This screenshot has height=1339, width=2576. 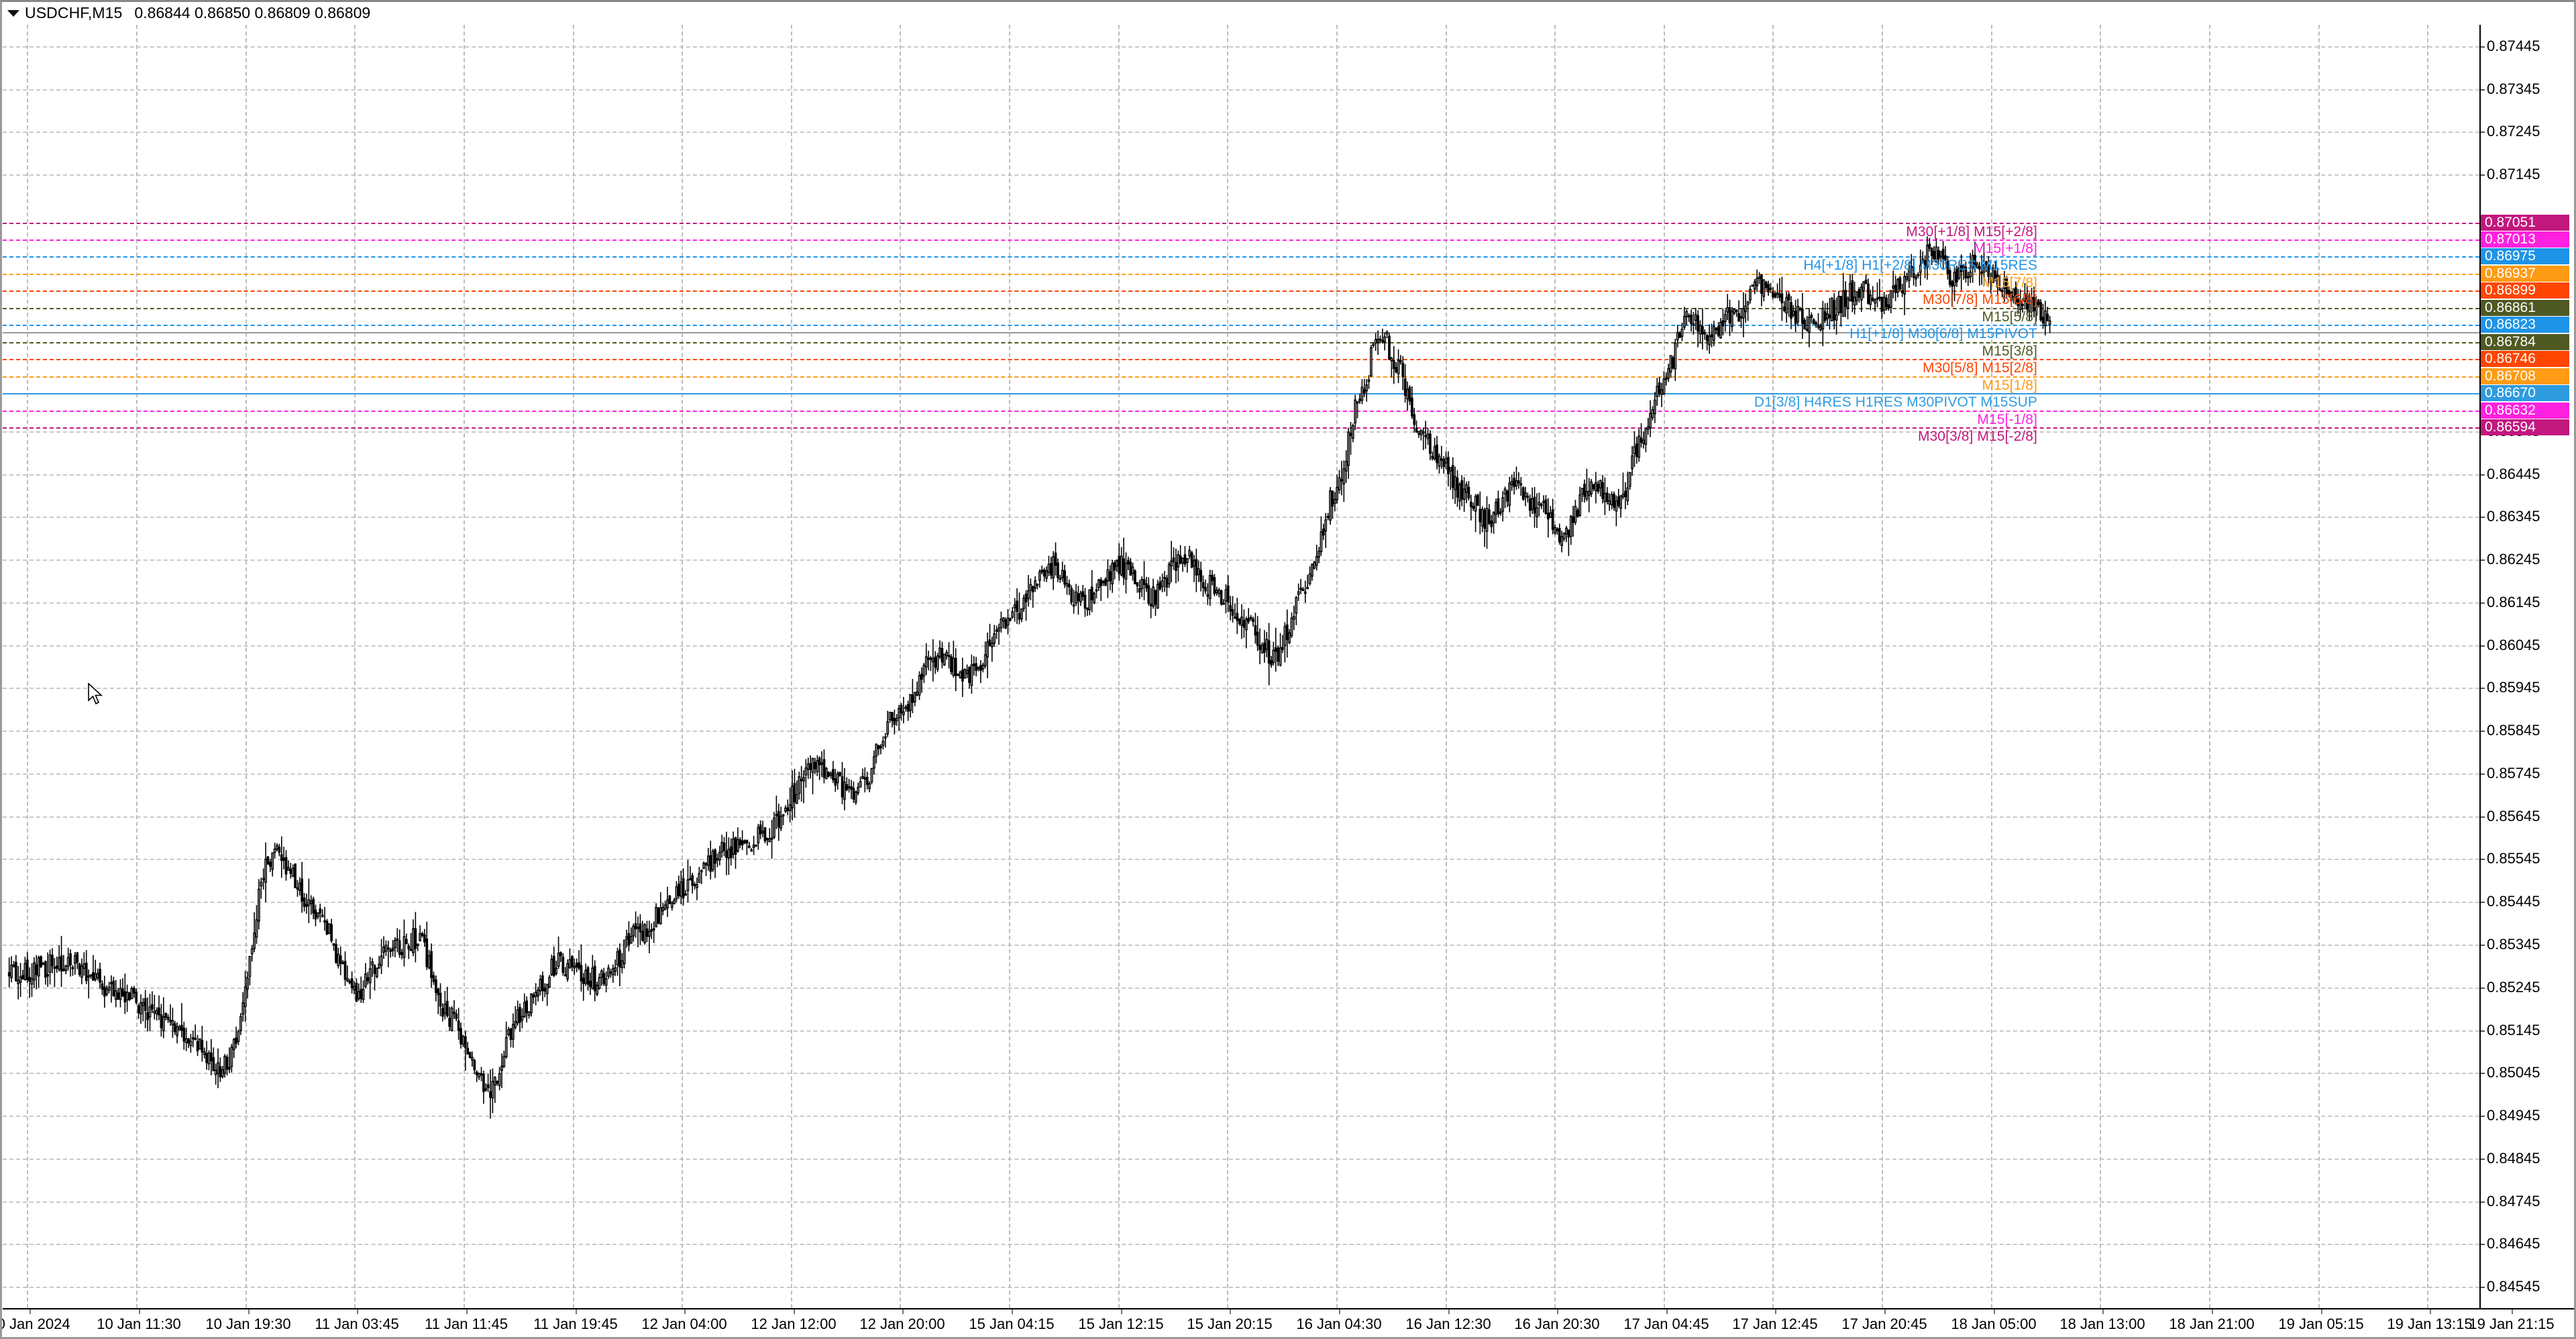 I want to click on price-level-tag: 0.87051, so click(x=2525, y=223).